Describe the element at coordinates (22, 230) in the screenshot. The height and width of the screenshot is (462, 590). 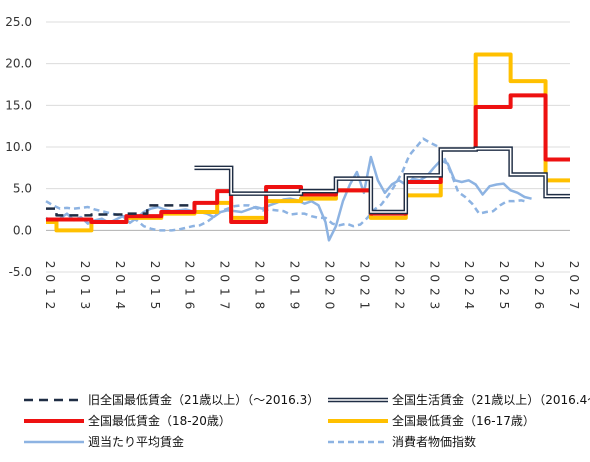
I see `y-tick-label: 0.0` at that location.